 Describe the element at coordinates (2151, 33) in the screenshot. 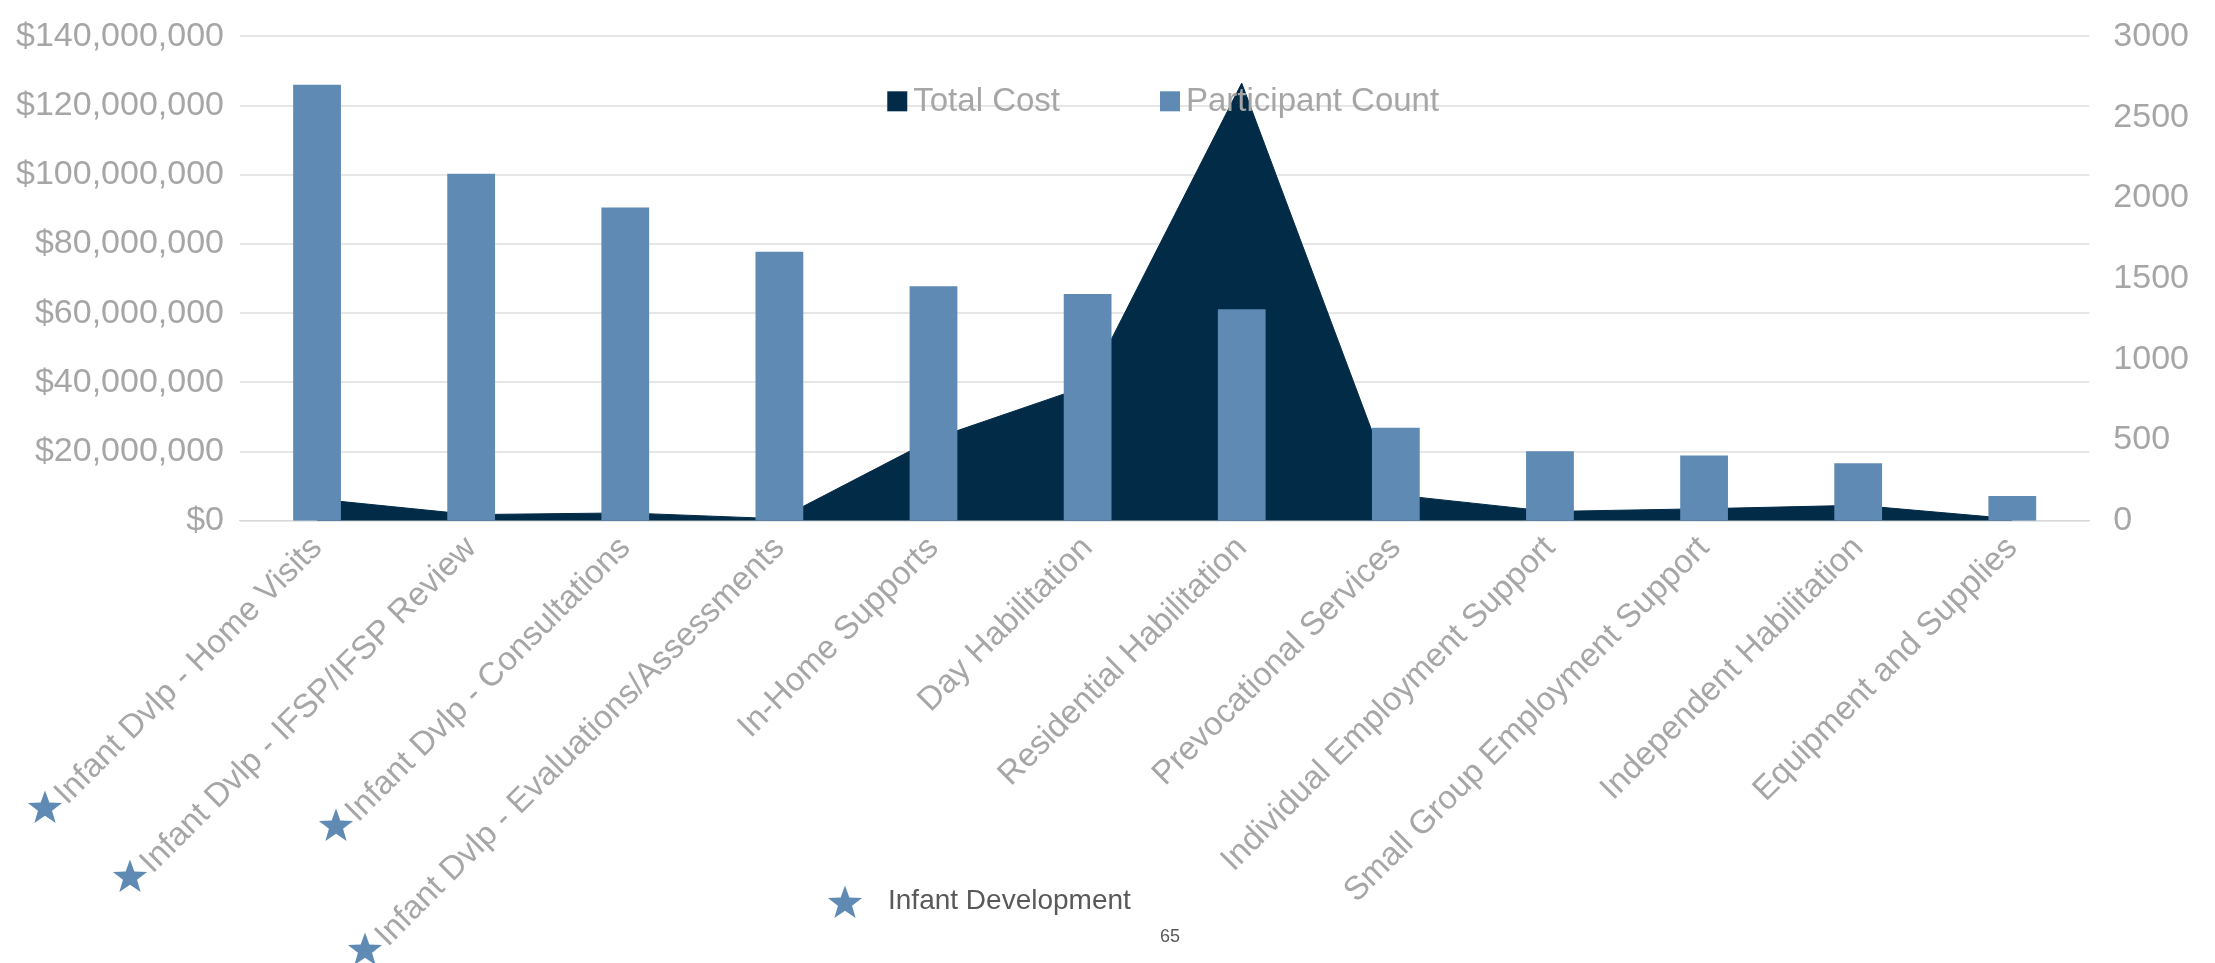

I see `y2-tick-label: 3000` at that location.